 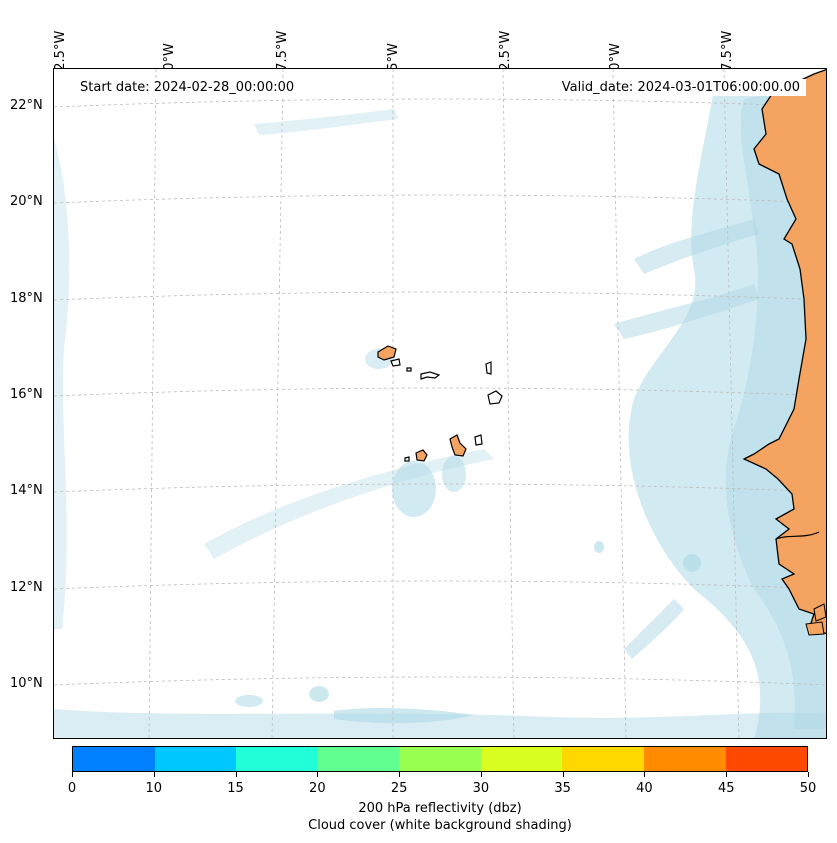 I want to click on cloud-band-south, so click(x=440, y=723).